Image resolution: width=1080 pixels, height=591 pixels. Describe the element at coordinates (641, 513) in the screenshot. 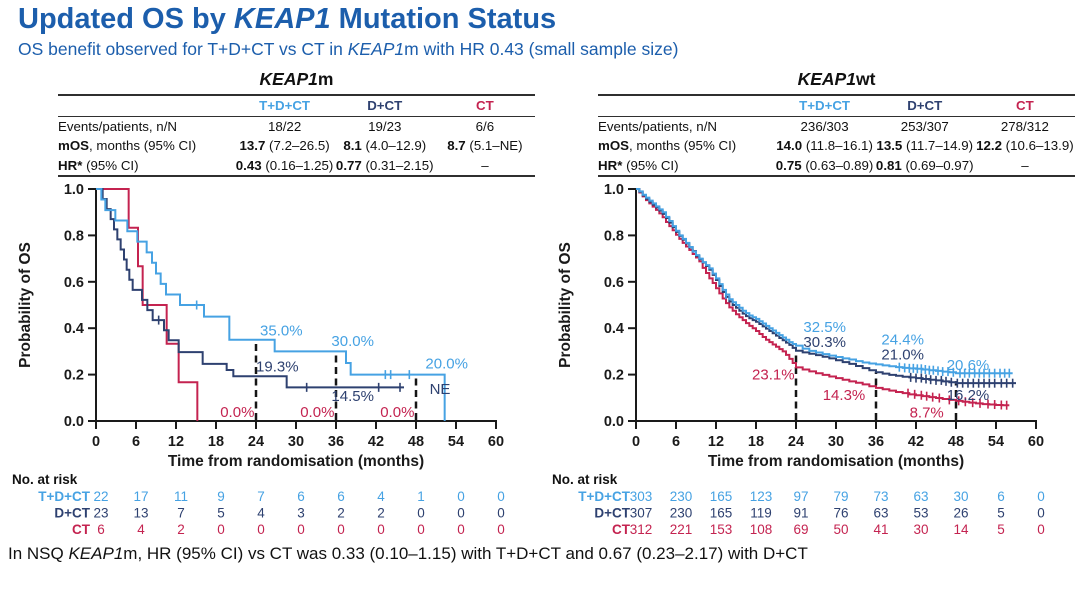

I see `risk-count: 307` at that location.